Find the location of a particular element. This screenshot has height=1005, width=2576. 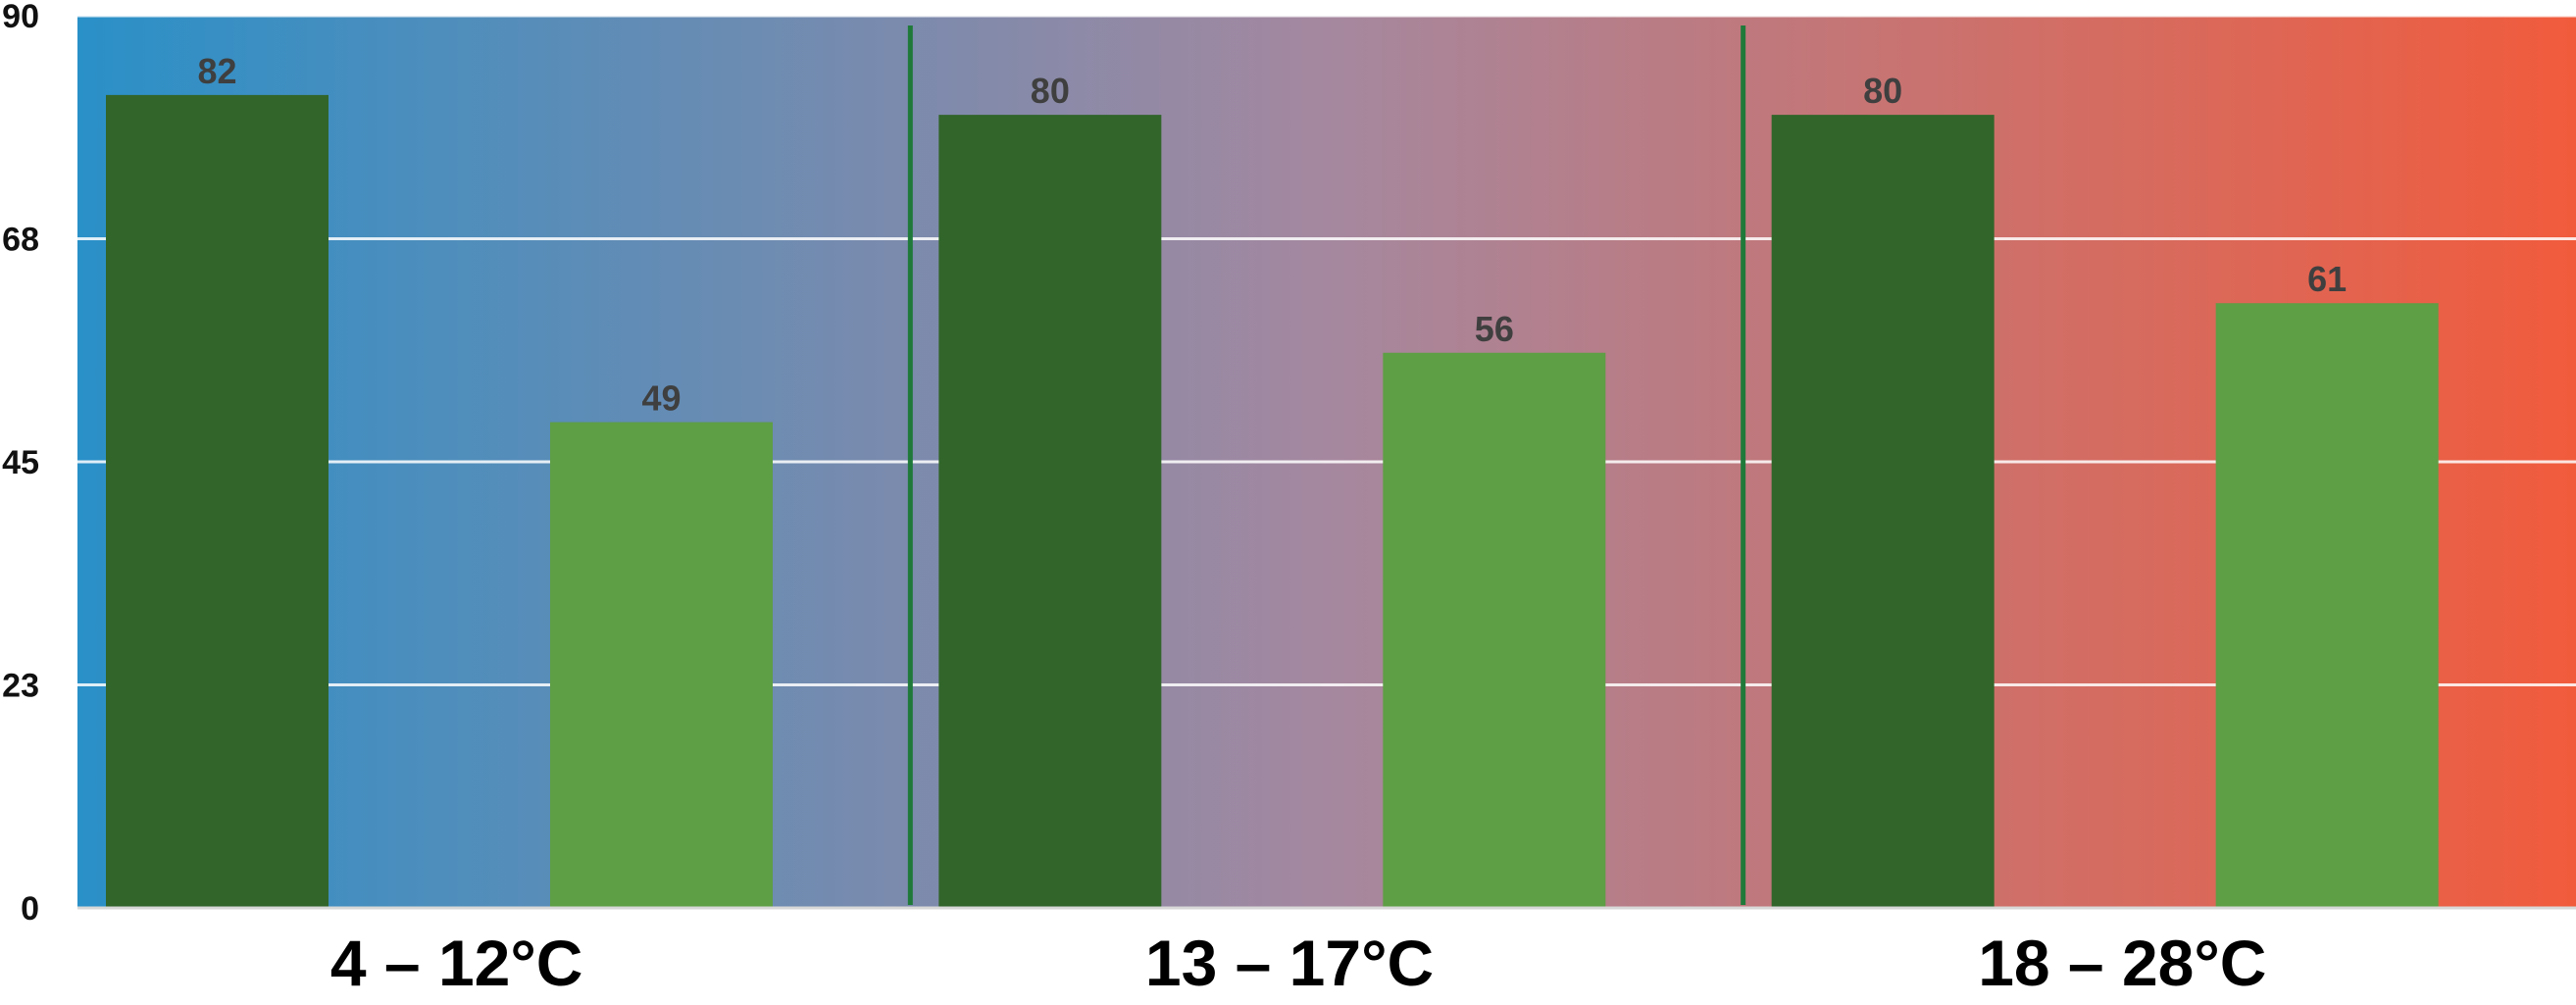

data-label: 61 is located at coordinates (2327, 279).